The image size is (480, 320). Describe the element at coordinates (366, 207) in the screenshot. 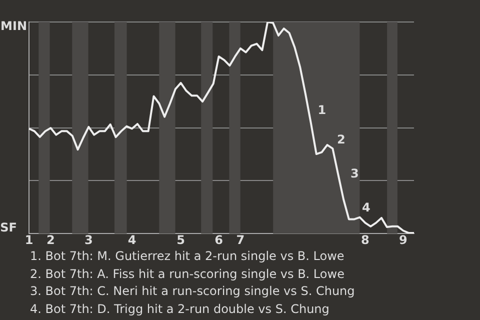

I see `annotation: 4` at that location.